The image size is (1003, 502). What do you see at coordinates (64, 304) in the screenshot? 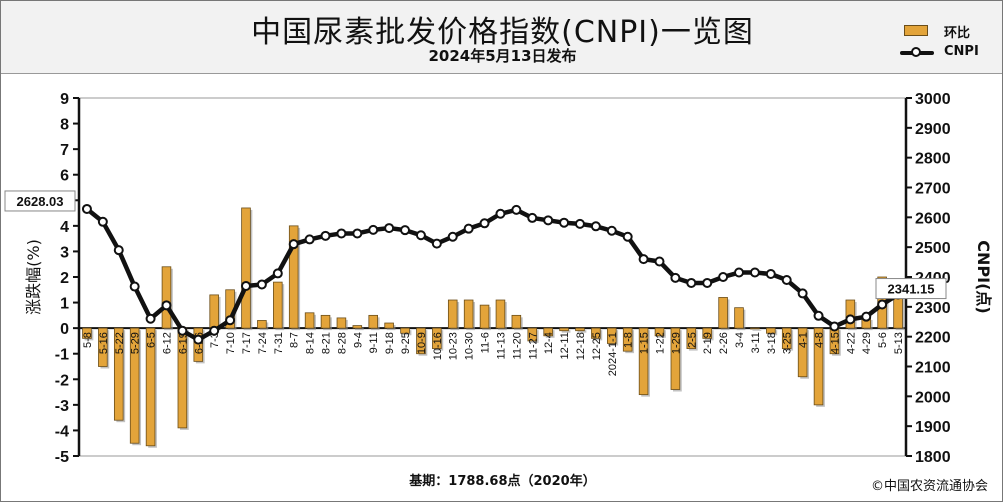
I see `left-tick-label: 1` at bounding box center [64, 304].